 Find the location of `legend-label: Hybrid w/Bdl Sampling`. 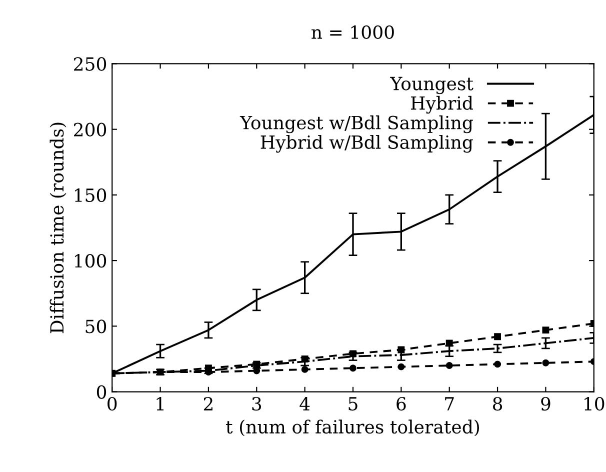

legend-label: Hybrid w/Bdl Sampling is located at coordinates (366, 143).